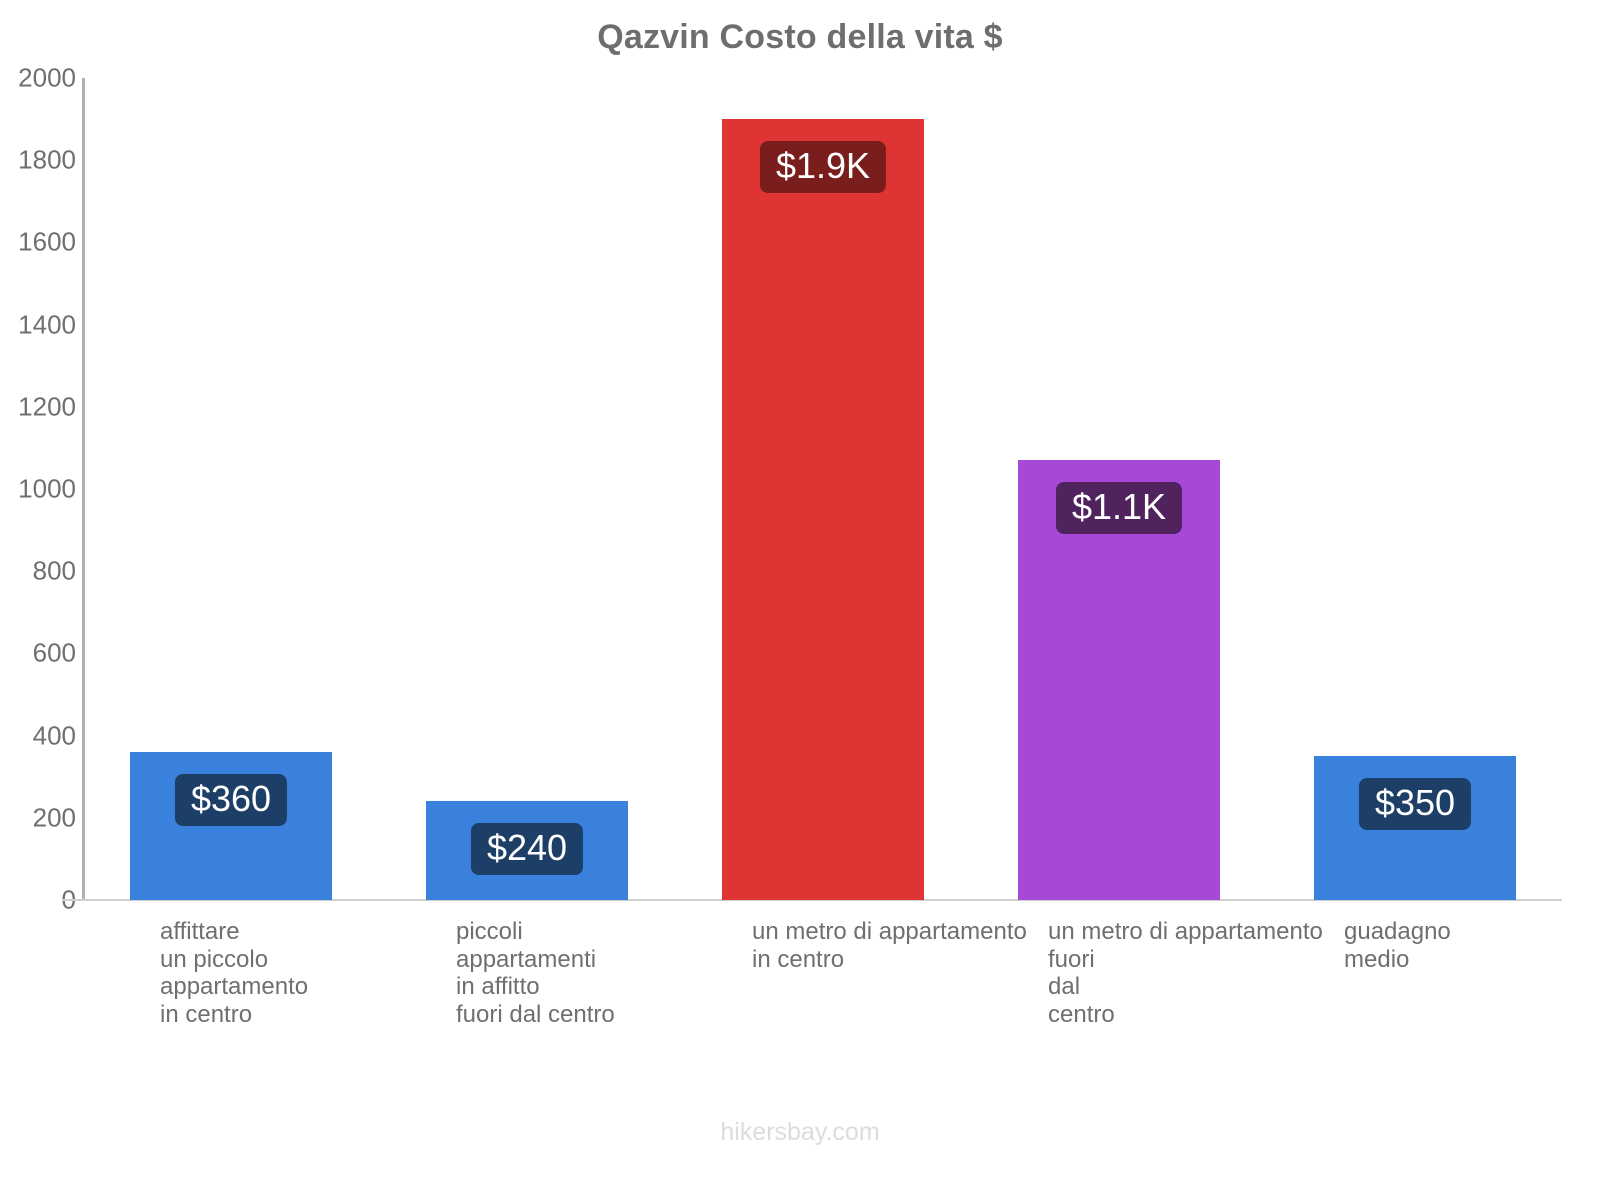 Image resolution: width=1600 pixels, height=1200 pixels. I want to click on bar-value-label-3: $1.9K, so click(823, 167).